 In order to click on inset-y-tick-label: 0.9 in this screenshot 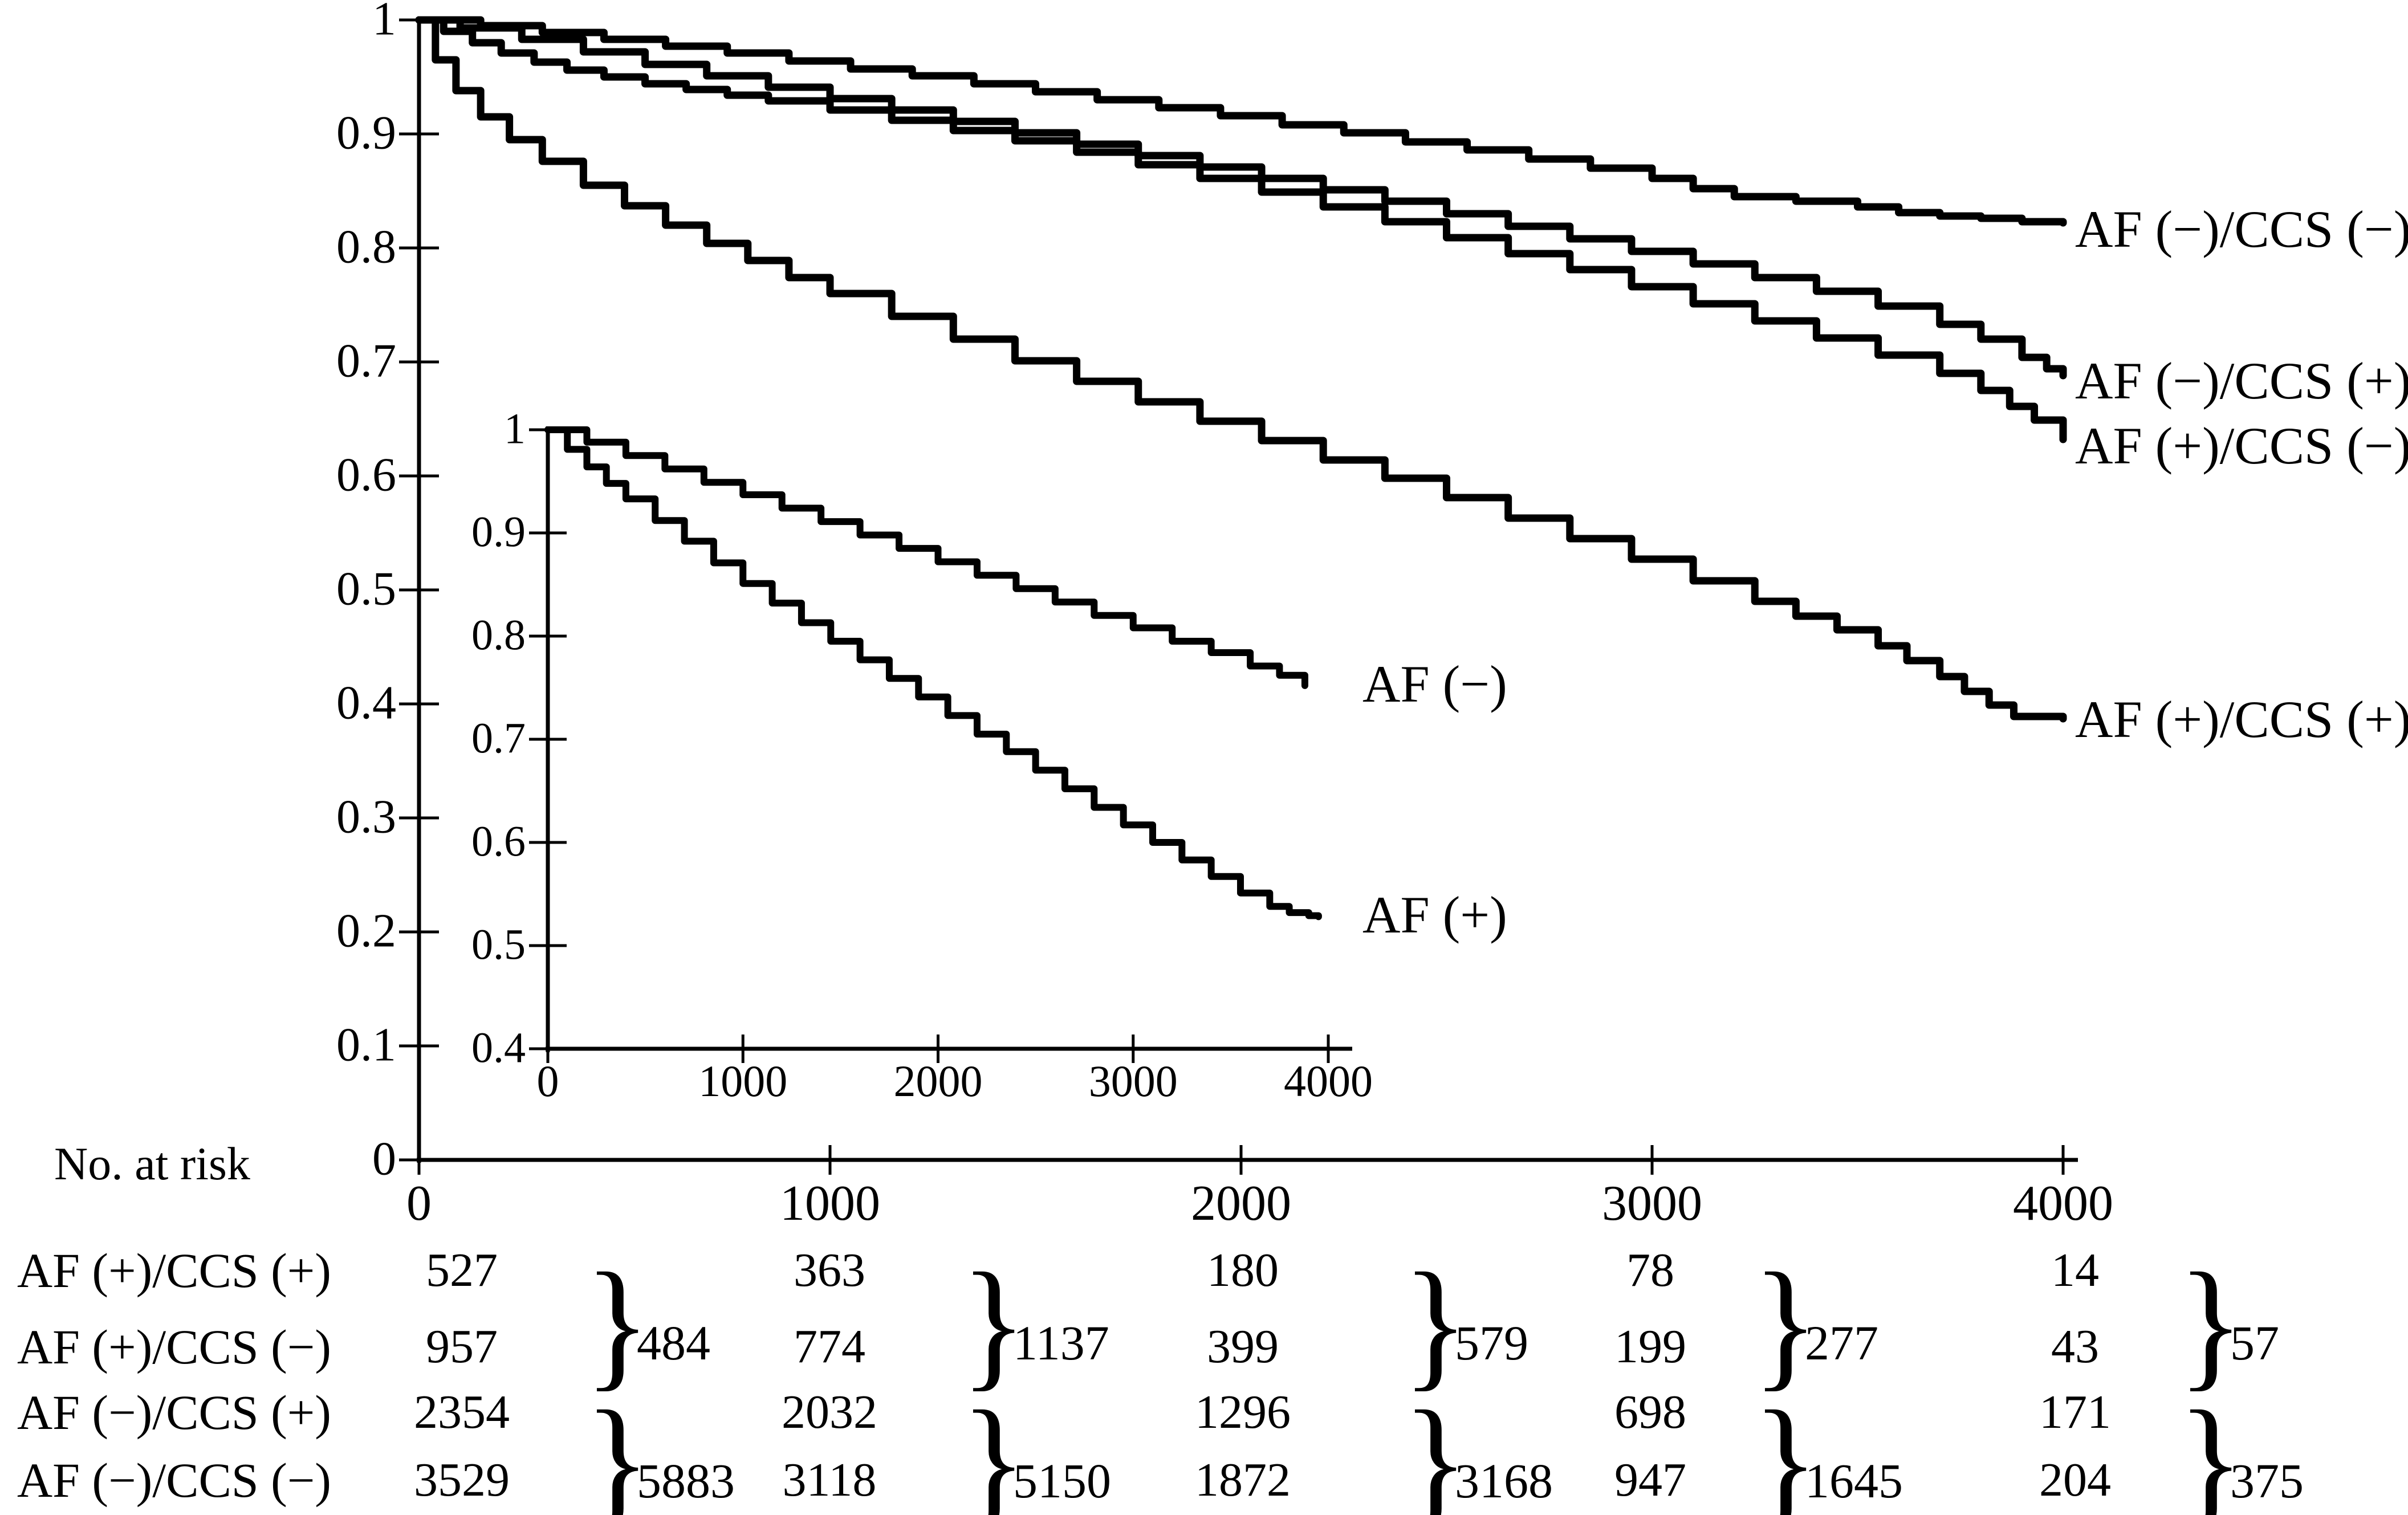, I will do `click(498, 532)`.